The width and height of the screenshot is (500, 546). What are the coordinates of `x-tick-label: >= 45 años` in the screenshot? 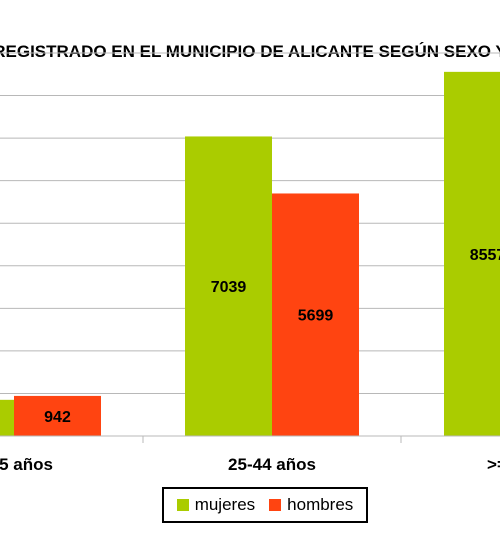 It's located at (493, 464).